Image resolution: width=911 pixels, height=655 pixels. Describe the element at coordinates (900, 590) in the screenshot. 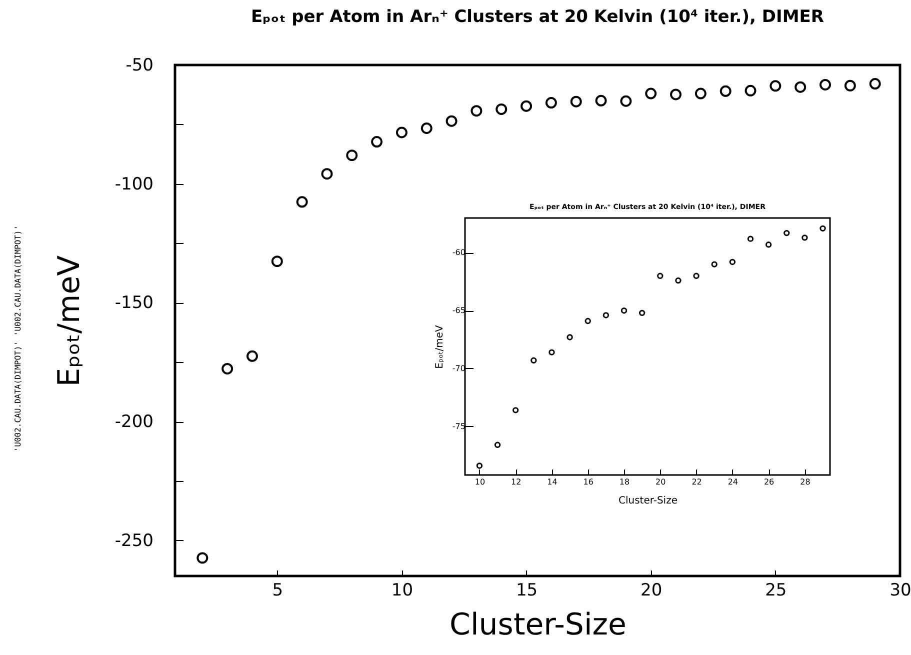

I see `x-tick-label: 30` at that location.